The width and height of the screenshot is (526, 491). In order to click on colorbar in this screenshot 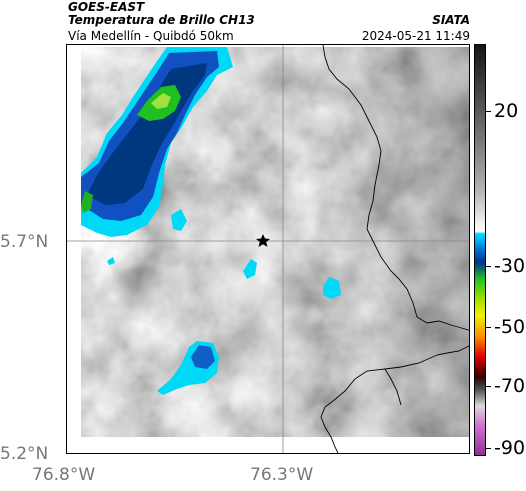, I will do `click(480, 250)`.